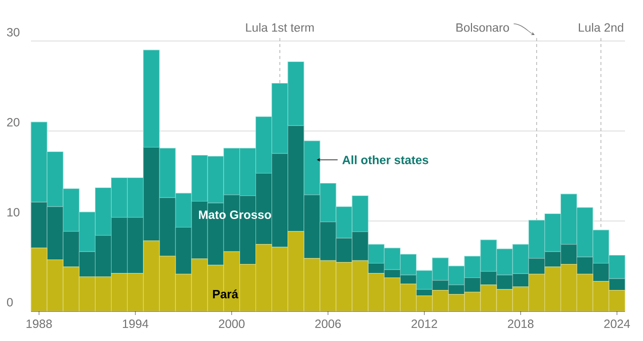 This screenshot has width=643, height=341. I want to click on y-tick-label: 20, so click(13, 122).